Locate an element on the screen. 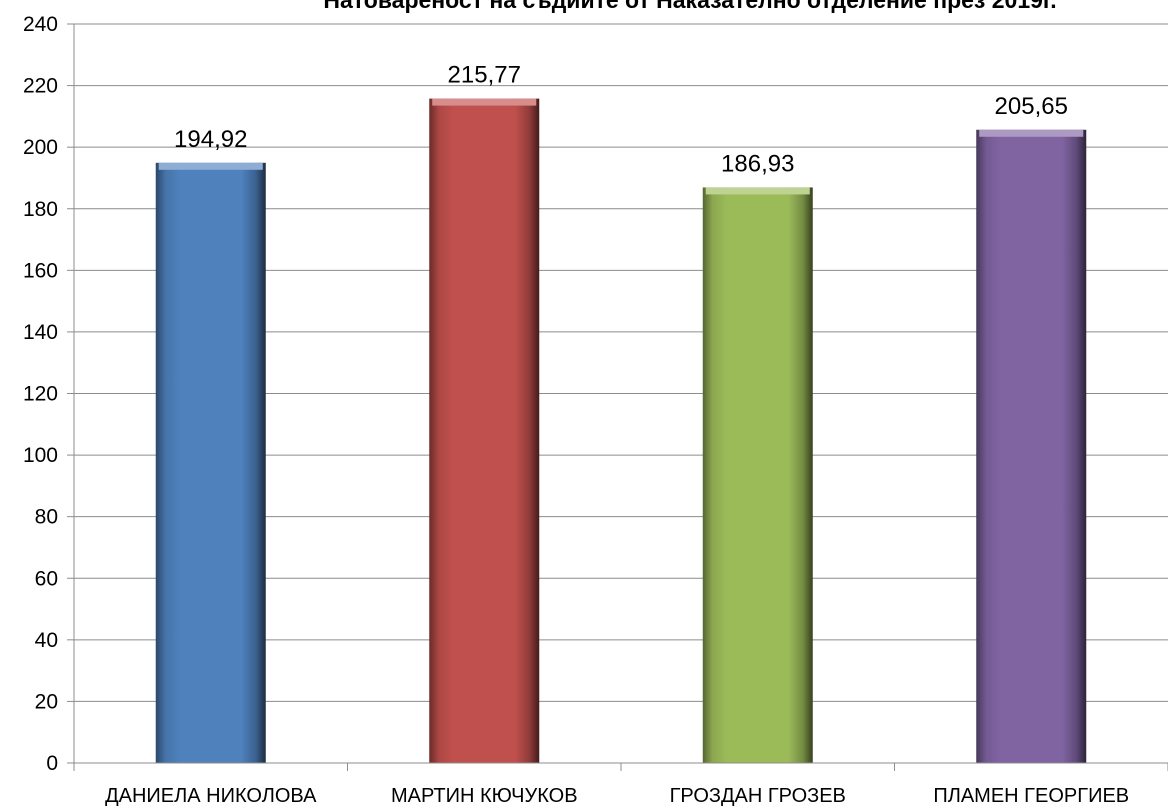  y-tick-label-160: 160 is located at coordinates (40, 270).